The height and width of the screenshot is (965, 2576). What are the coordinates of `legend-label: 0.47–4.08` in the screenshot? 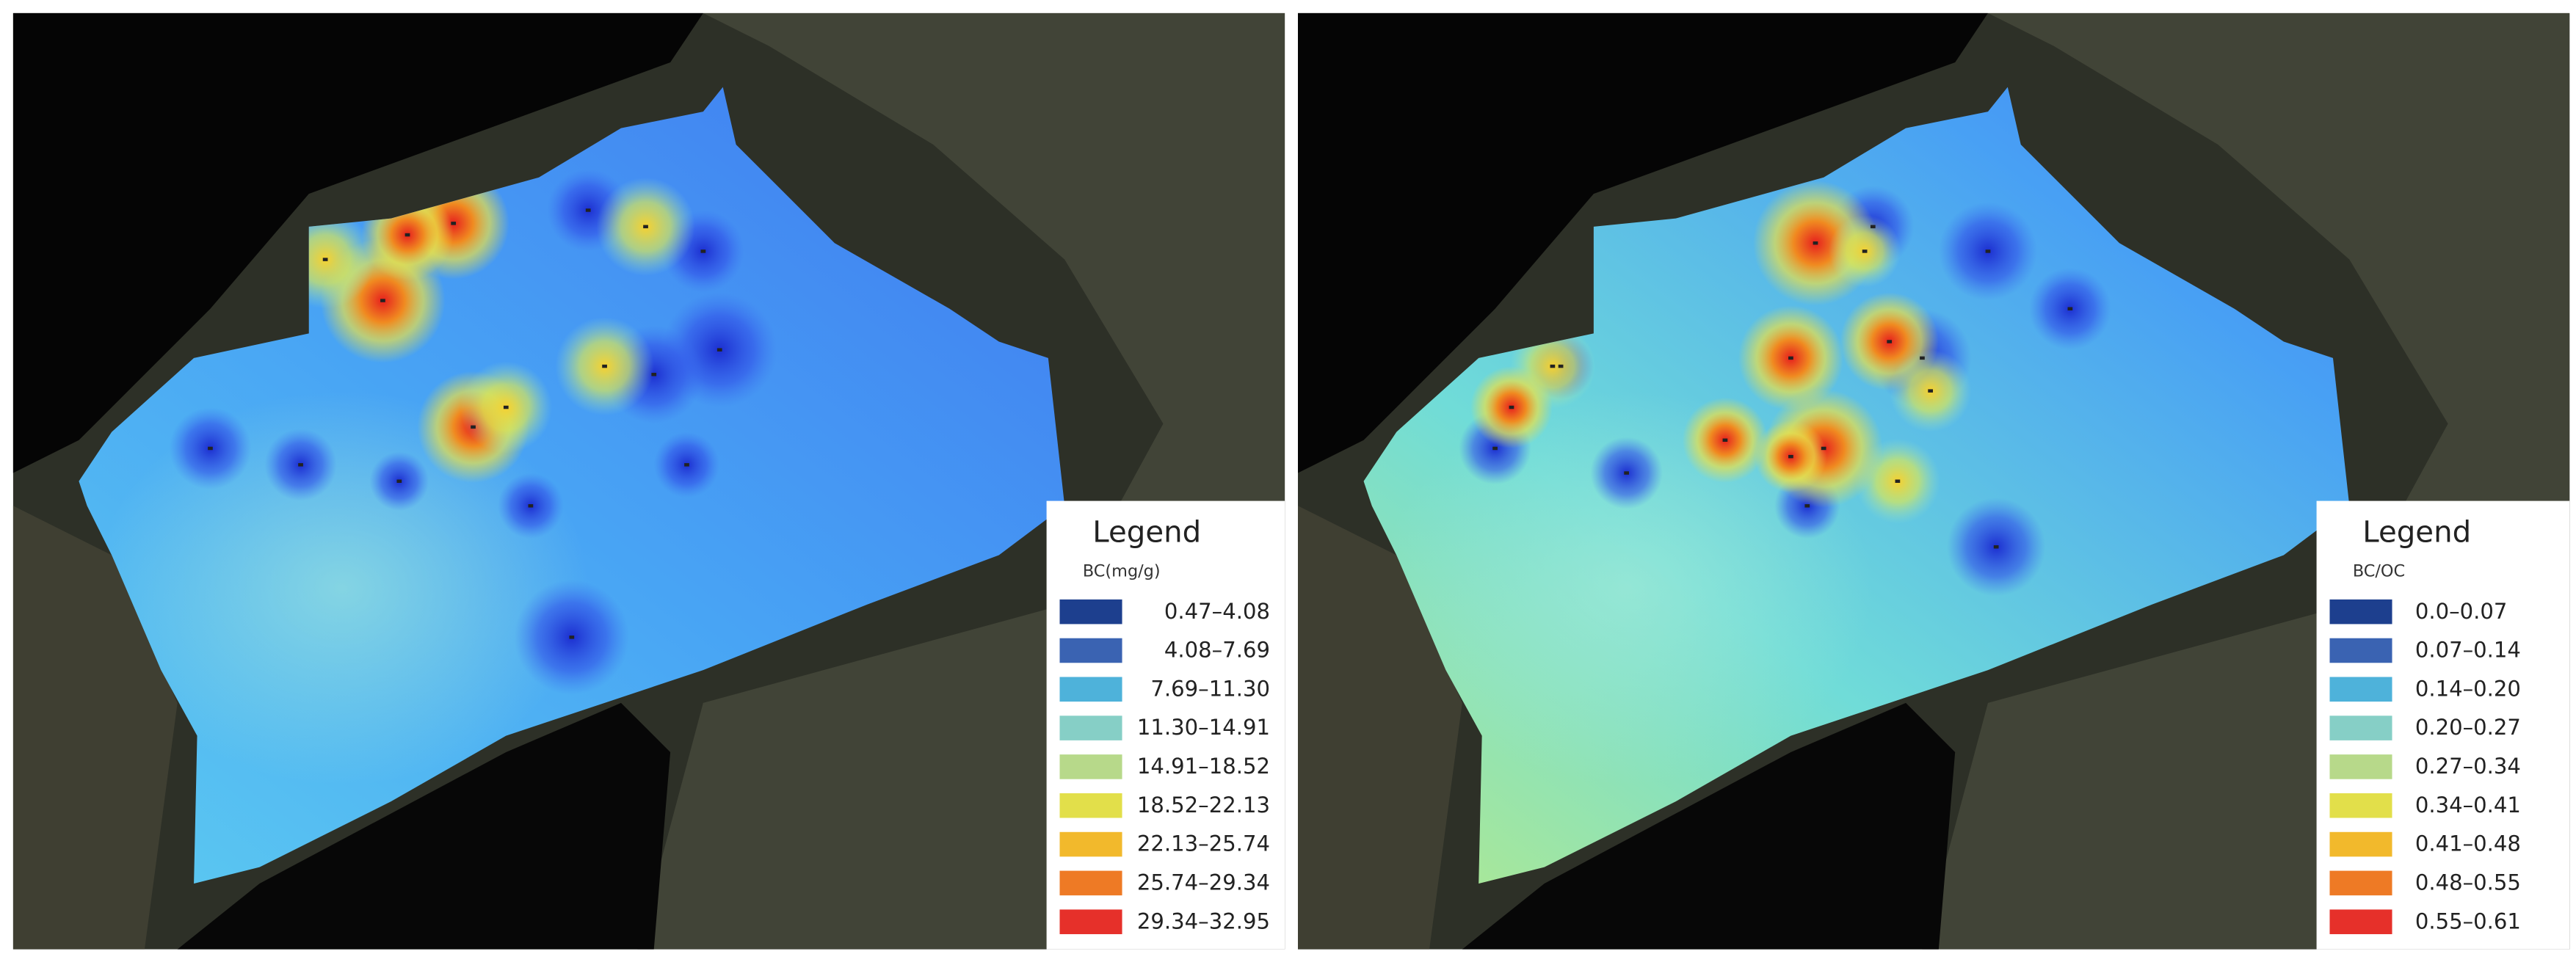 It's located at (1217, 611).